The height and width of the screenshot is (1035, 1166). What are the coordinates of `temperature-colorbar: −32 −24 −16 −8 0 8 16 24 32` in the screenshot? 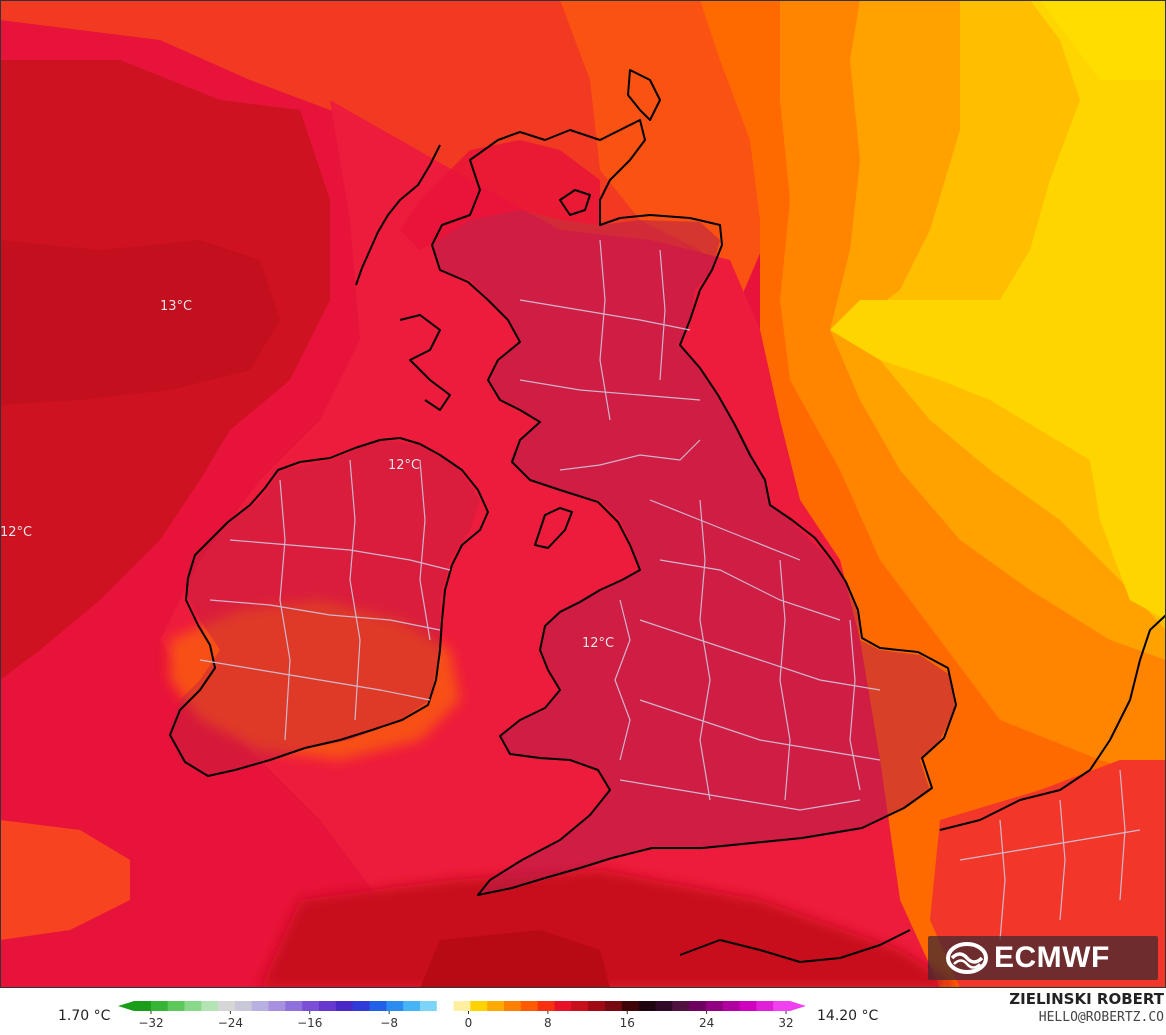 It's located at (462, 1015).